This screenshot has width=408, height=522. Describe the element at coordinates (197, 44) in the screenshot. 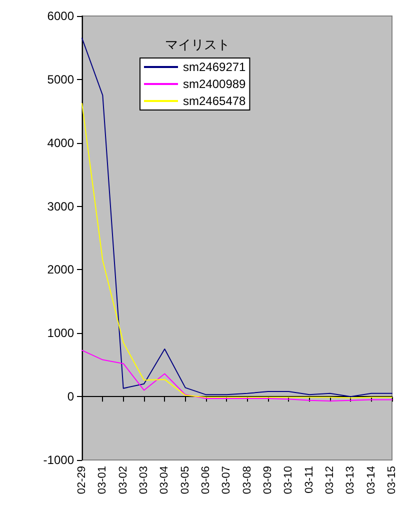

I see `legend-title: マイリスト` at that location.